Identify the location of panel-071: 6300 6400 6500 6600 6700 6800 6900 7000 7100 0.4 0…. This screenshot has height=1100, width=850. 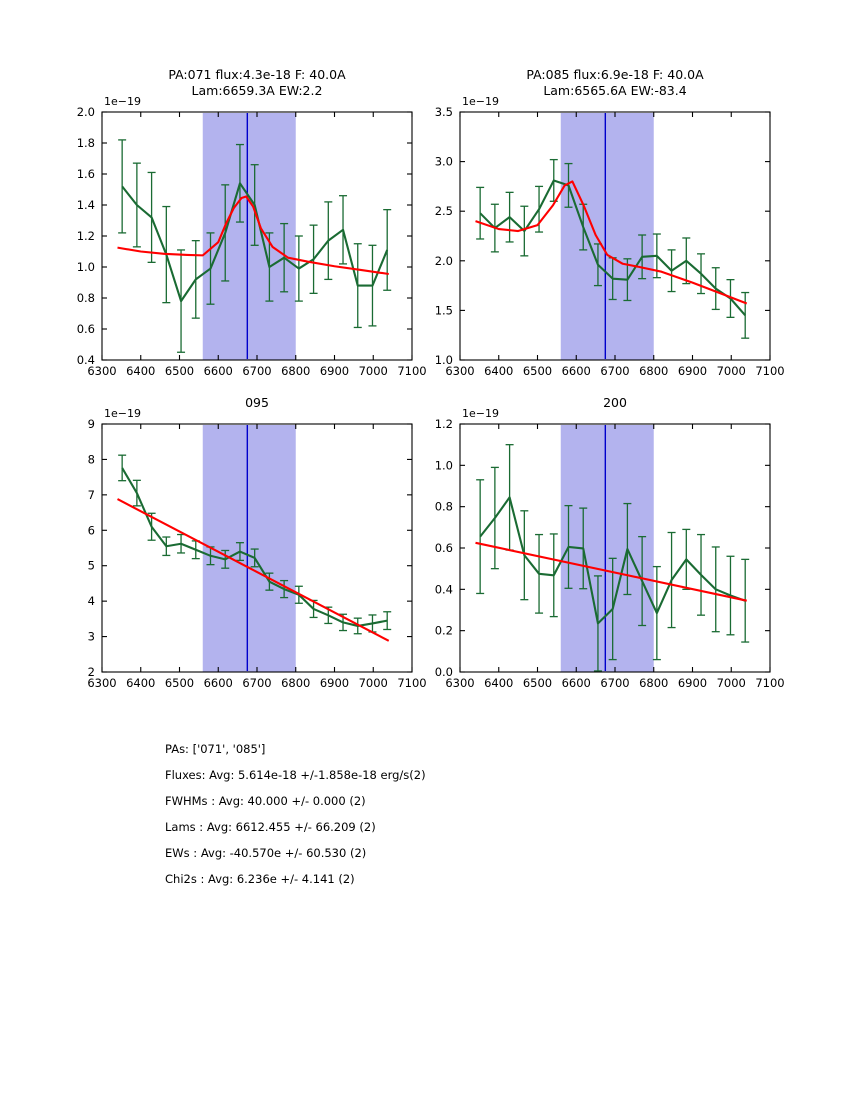
(252, 222).